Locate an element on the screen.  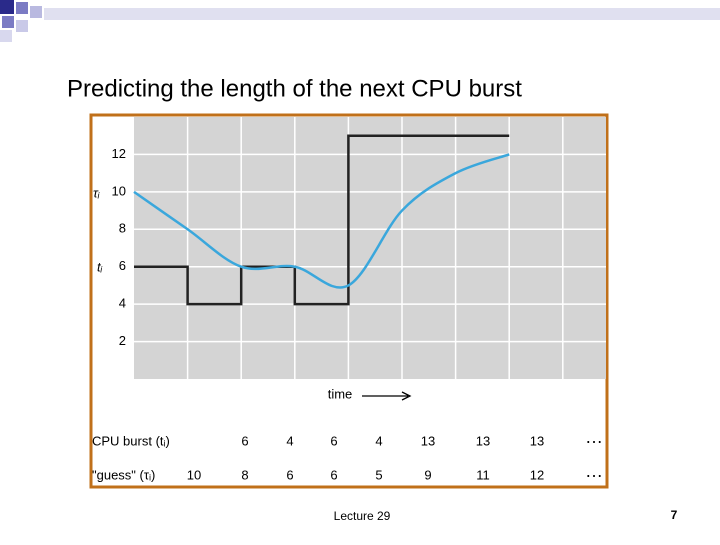
x-axis-label: time is located at coordinates (340, 393).